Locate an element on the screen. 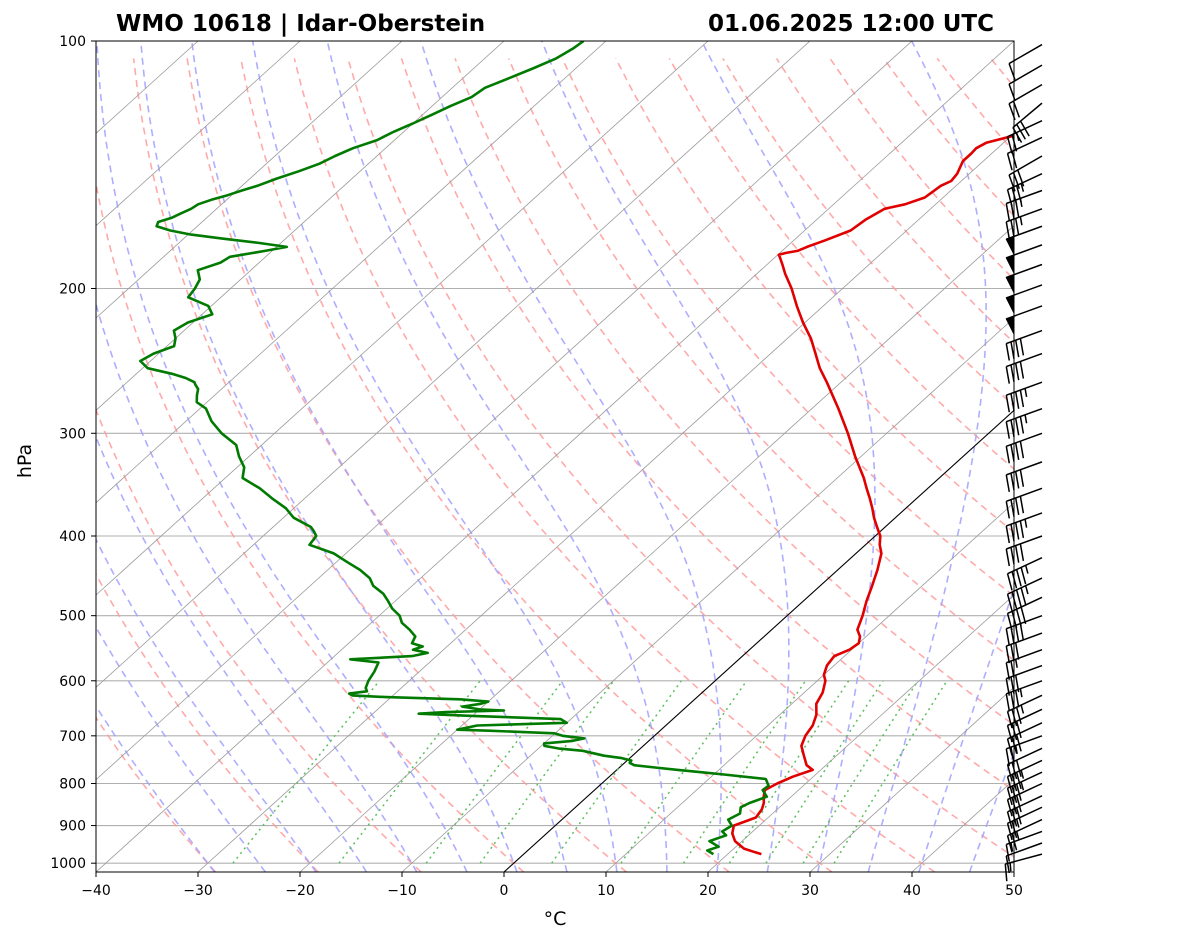 The height and width of the screenshot is (941, 1181). y-tick-label: 900 is located at coordinates (72, 827).